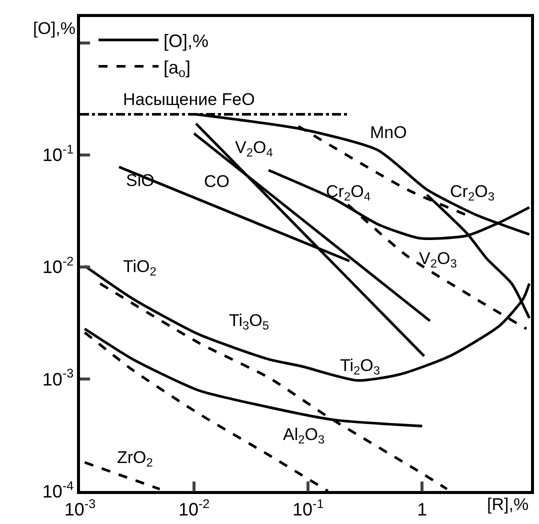 The width and height of the screenshot is (539, 524). What do you see at coordinates (58, 266) in the screenshot?
I see `y-tick-label: 10$^{-2}$` at bounding box center [58, 266].